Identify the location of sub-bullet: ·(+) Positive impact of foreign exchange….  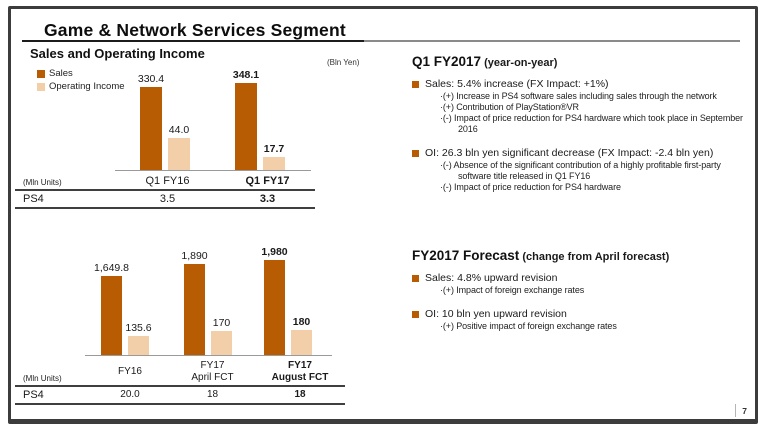
(528, 325).